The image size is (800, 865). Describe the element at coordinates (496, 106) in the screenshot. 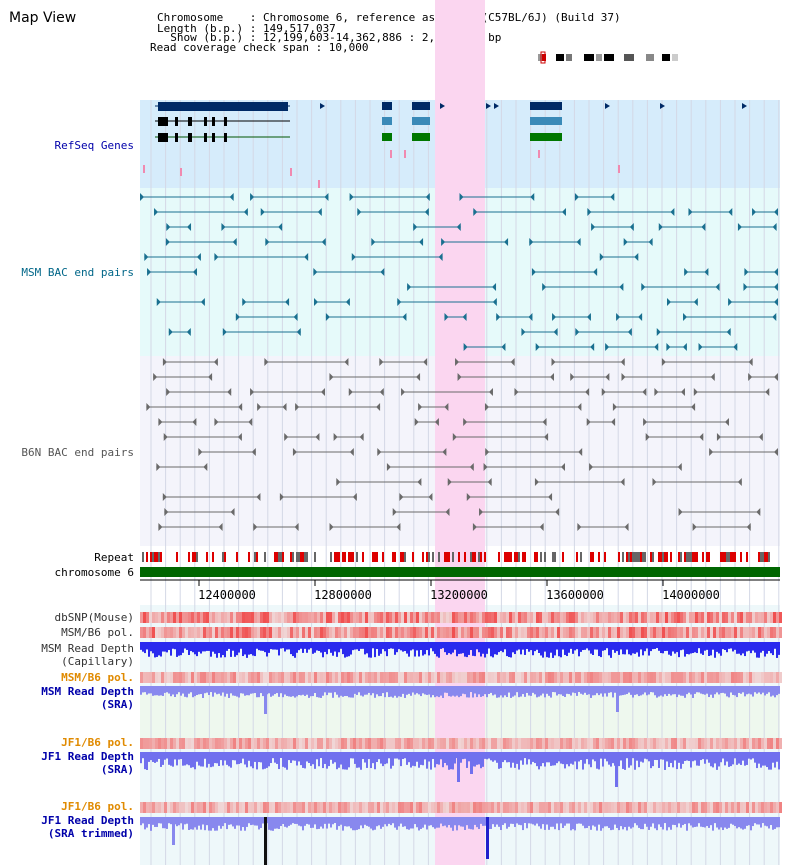

I see `gene-arrow` at that location.